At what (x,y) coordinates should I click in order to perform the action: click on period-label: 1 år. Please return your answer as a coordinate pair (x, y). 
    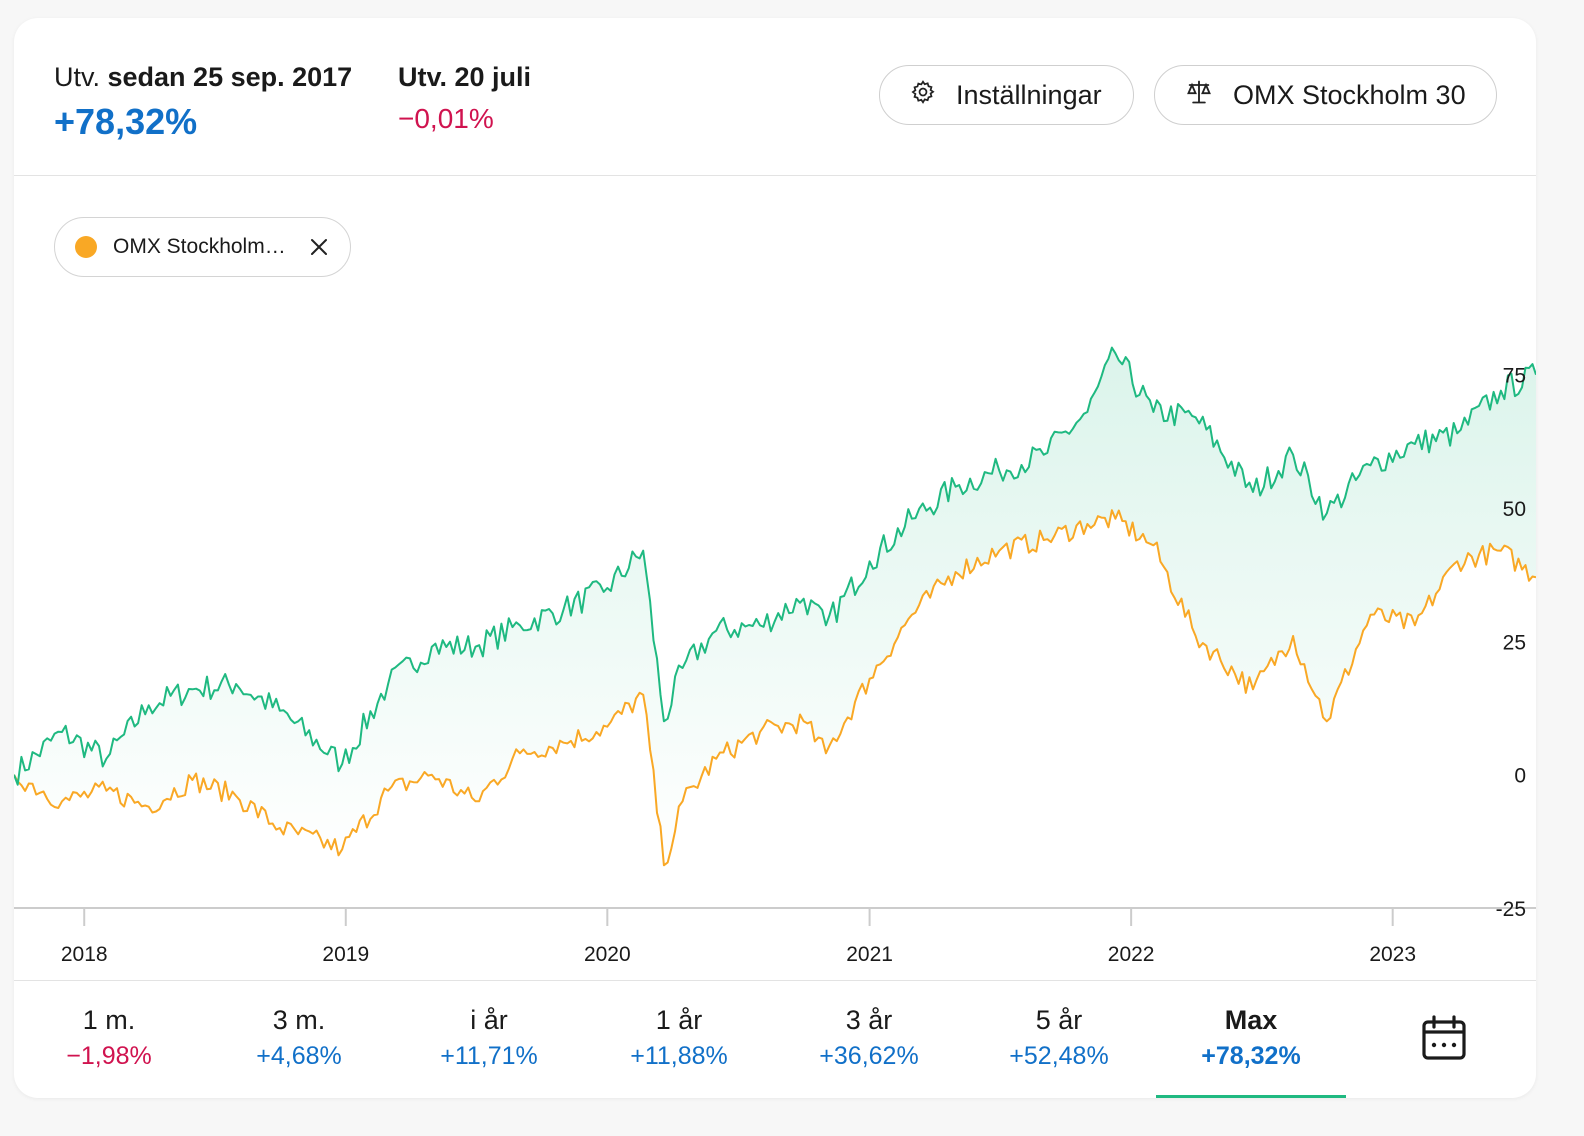
    Looking at the image, I should click on (679, 1020).